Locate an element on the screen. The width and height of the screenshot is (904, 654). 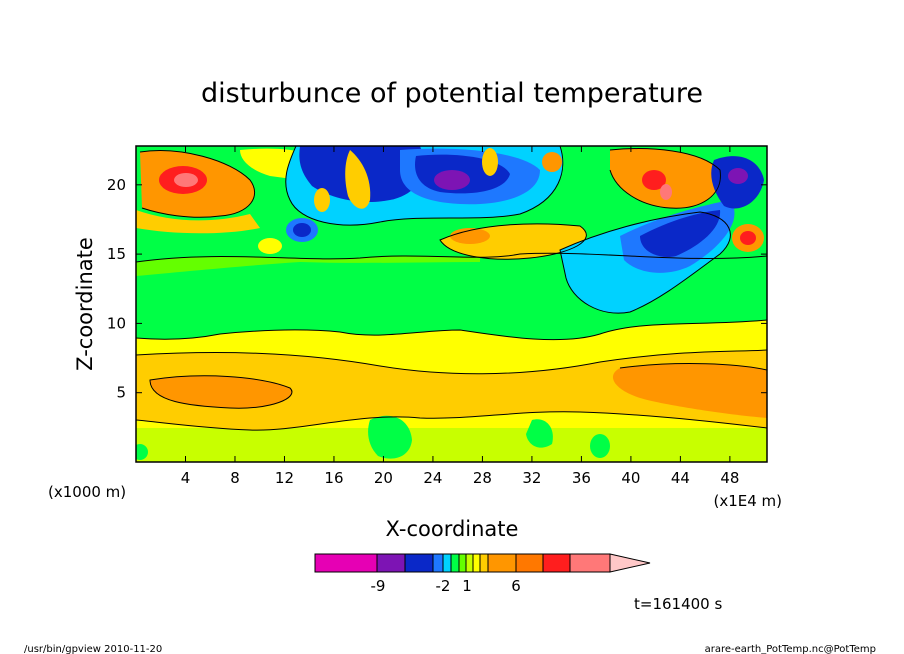
x-tick-label: 20 is located at coordinates (383, 478).